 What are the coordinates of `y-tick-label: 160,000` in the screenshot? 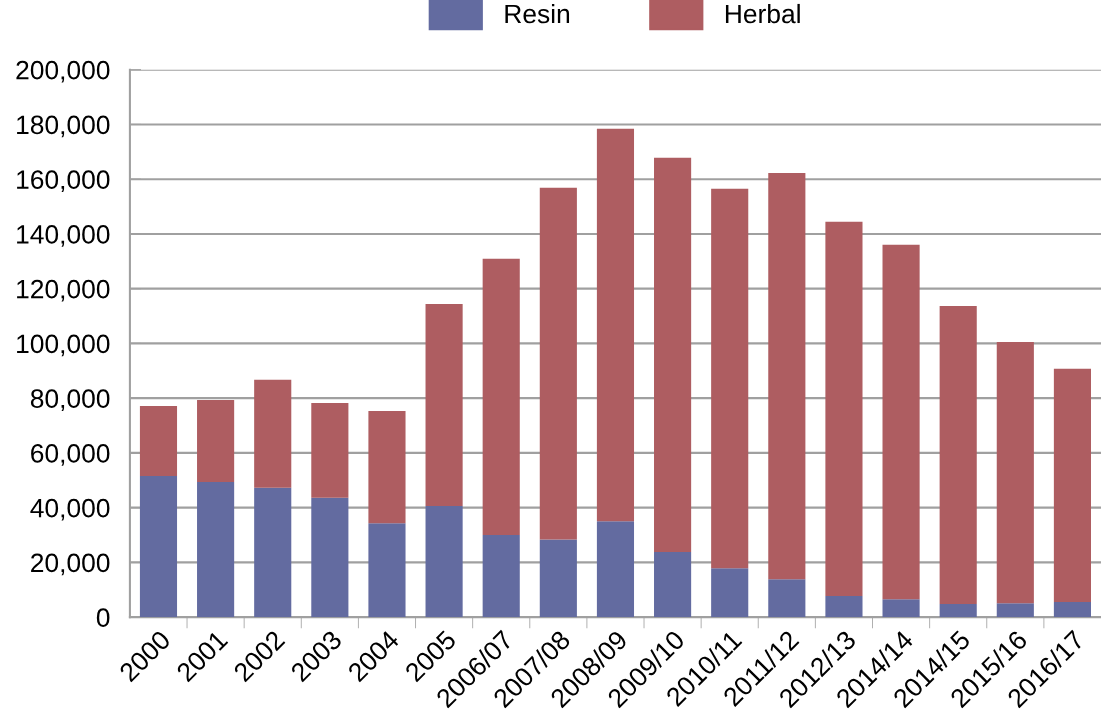 It's located at (63, 181).